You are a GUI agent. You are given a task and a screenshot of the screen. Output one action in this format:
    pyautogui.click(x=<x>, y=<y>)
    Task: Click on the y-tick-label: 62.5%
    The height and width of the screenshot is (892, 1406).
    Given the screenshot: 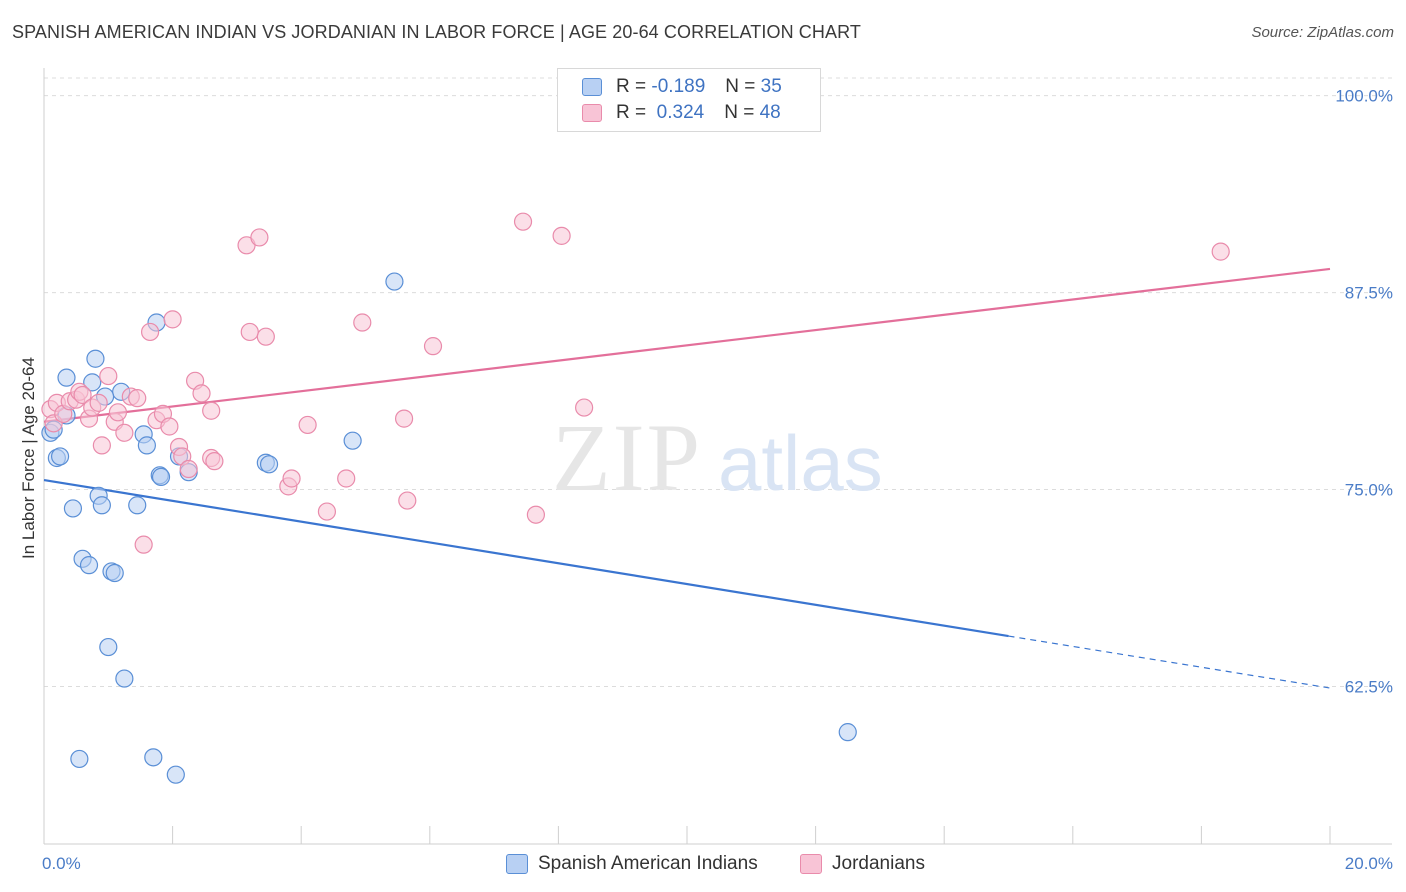 What is the action you would take?
    pyautogui.click(x=1369, y=686)
    